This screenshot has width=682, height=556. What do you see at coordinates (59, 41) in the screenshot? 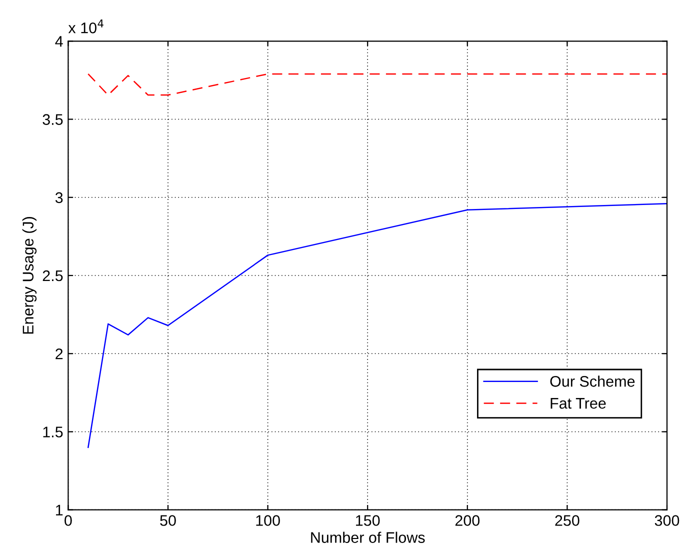
I see `y-tick-label: 4` at bounding box center [59, 41].